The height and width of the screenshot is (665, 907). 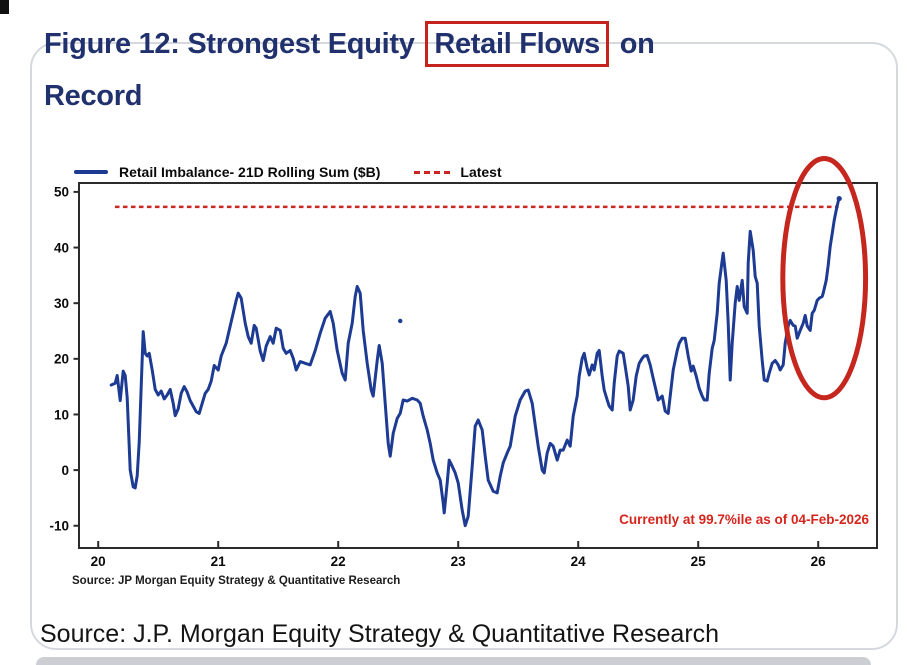 What do you see at coordinates (517, 44) in the screenshot?
I see `title-highlight-box: Retail Flows` at bounding box center [517, 44].